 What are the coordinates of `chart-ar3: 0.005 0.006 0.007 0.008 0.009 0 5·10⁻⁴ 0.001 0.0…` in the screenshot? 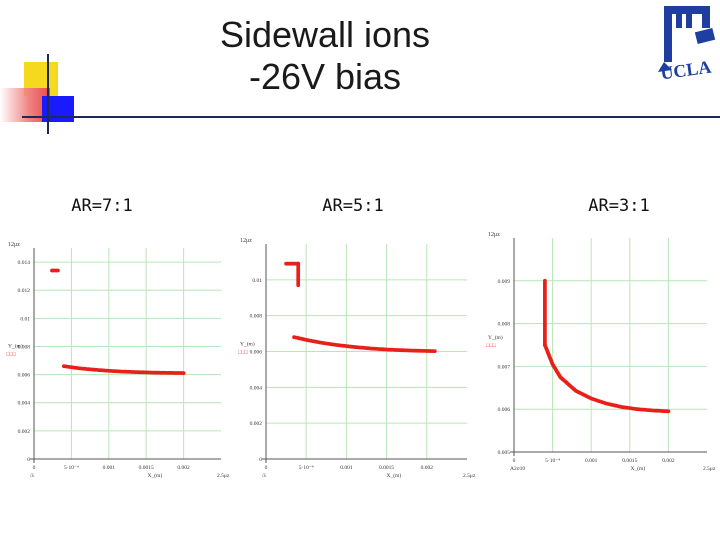 It's located at (601, 352).